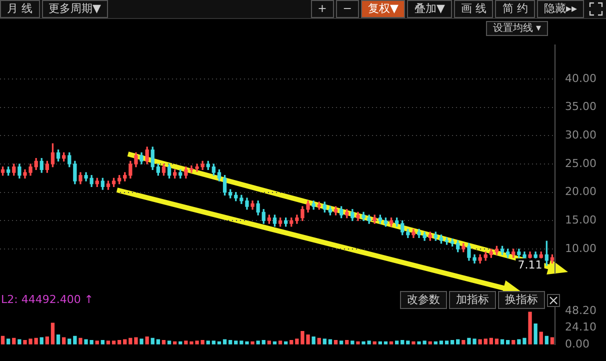  What do you see at coordinates (580, 191) in the screenshot?
I see `y-tick-label: 20.00` at bounding box center [580, 191].